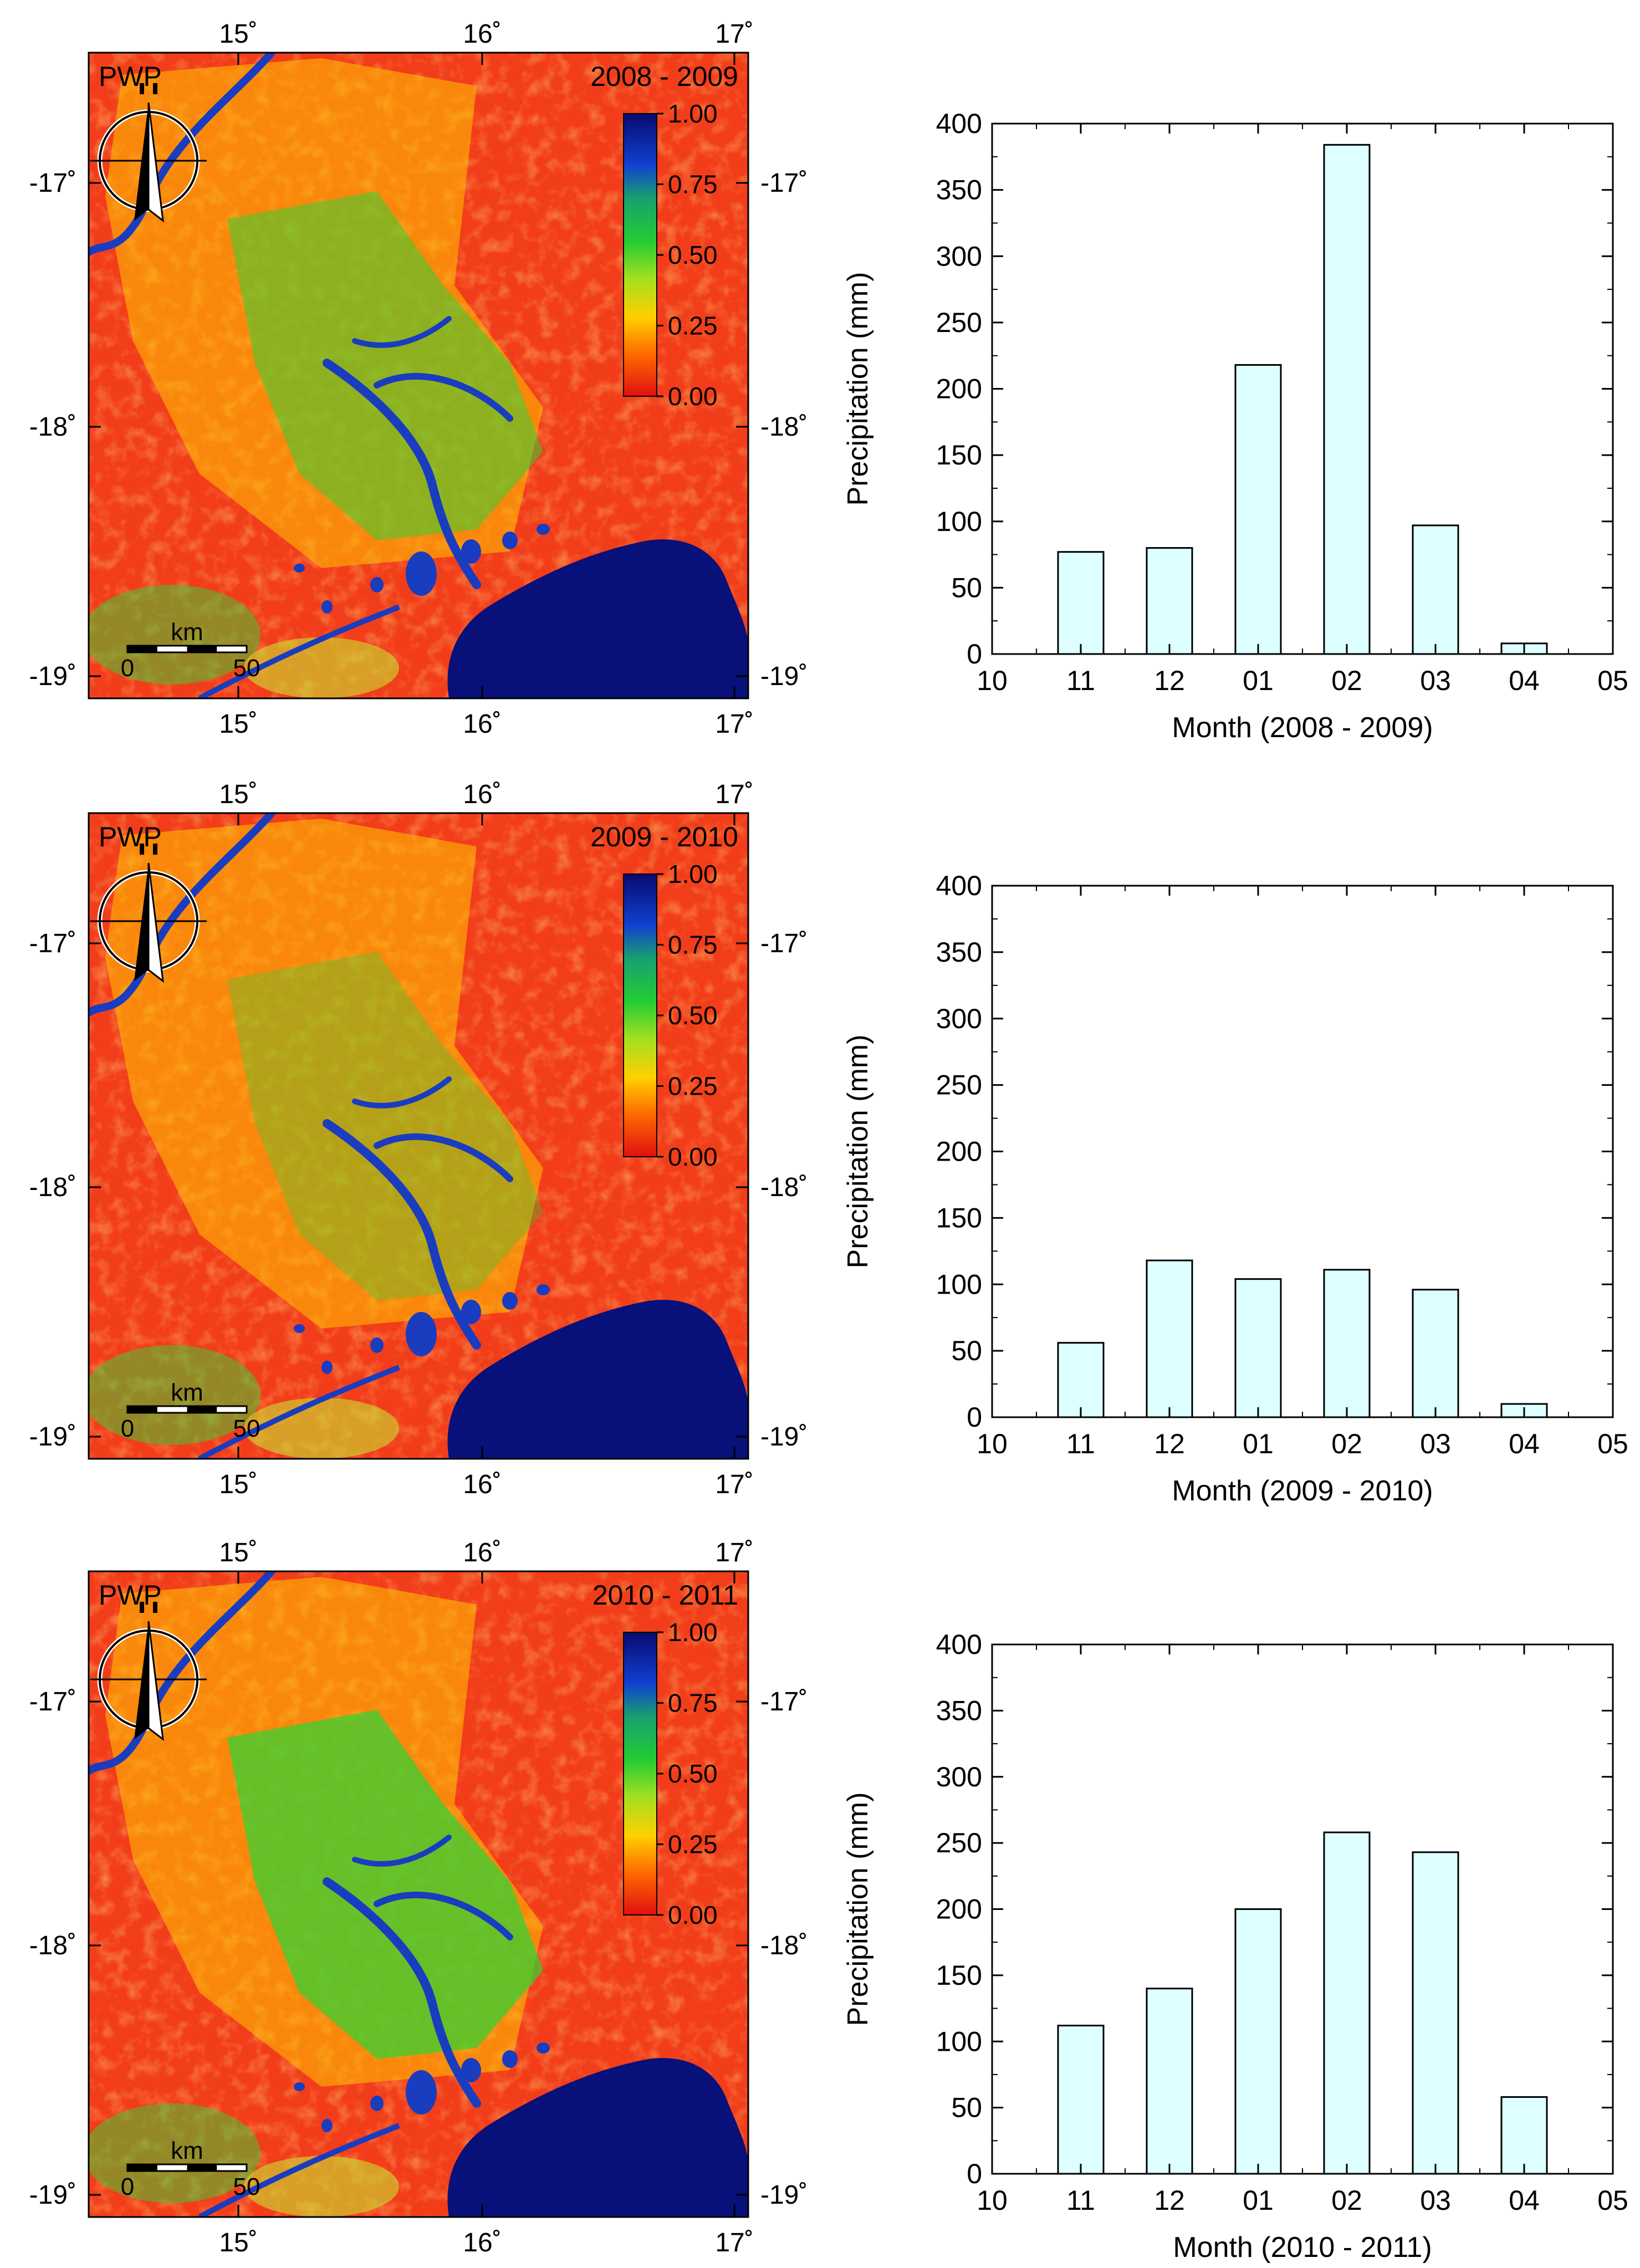  Describe the element at coordinates (959, 1975) in the screenshot. I see `y-tick-label: 150` at that location.